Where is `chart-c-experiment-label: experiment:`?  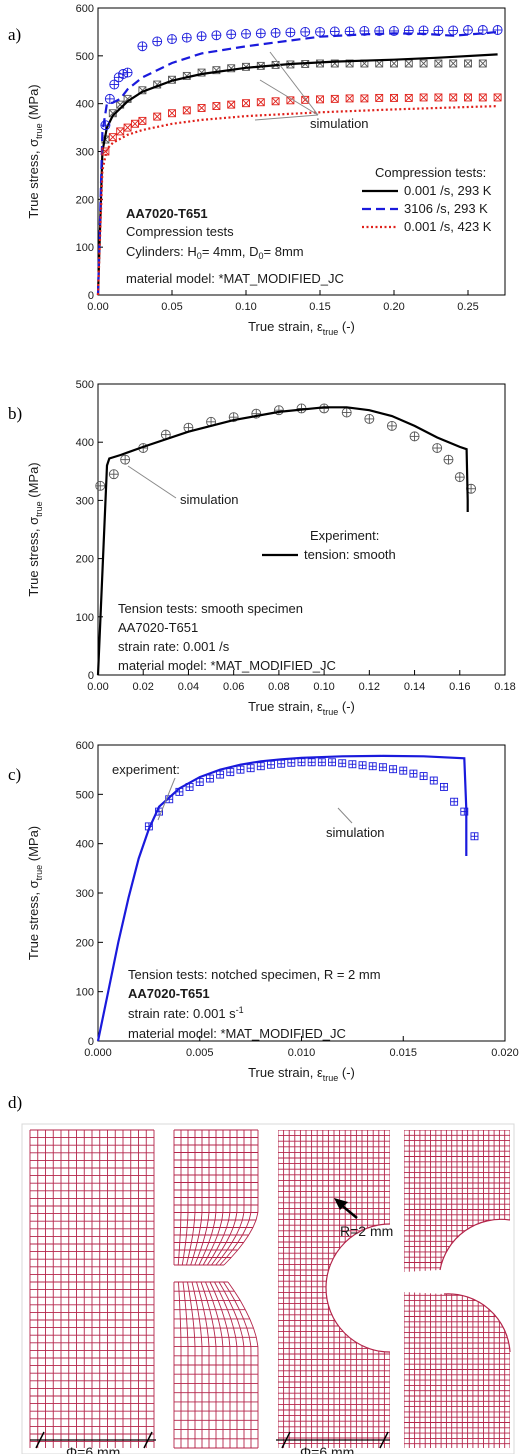 chart-c-experiment-label: experiment: is located at coordinates (146, 769).